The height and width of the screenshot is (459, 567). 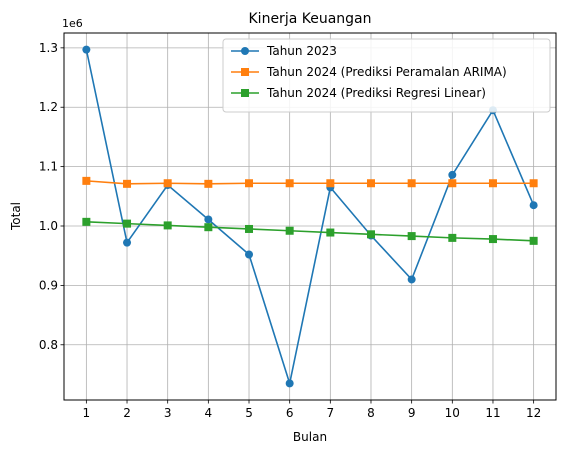 What do you see at coordinates (452, 413) in the screenshot?
I see `x-tick-label: 10` at bounding box center [452, 413].